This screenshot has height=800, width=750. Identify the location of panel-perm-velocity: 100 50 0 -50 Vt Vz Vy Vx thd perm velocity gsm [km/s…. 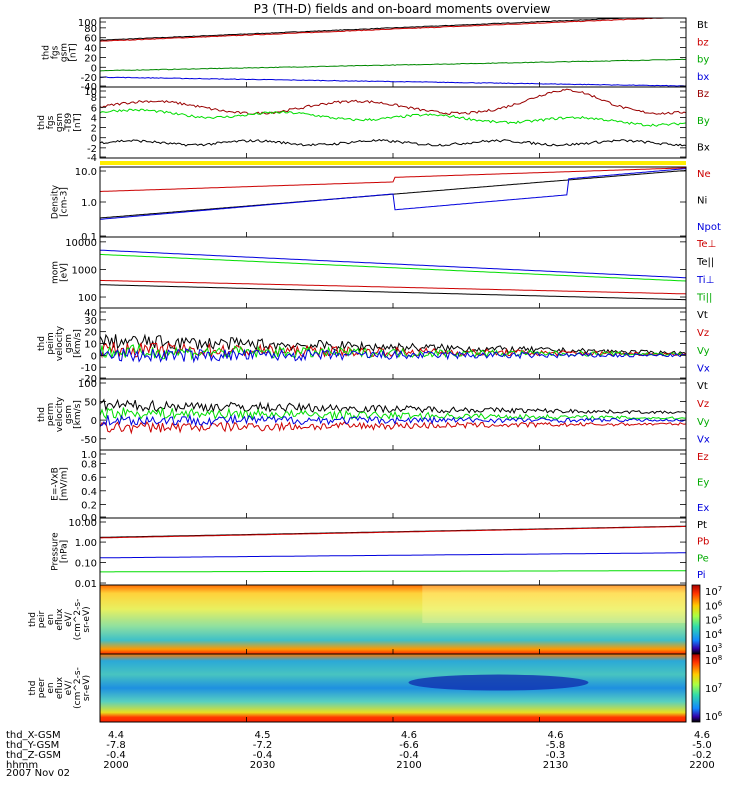
(373, 414).